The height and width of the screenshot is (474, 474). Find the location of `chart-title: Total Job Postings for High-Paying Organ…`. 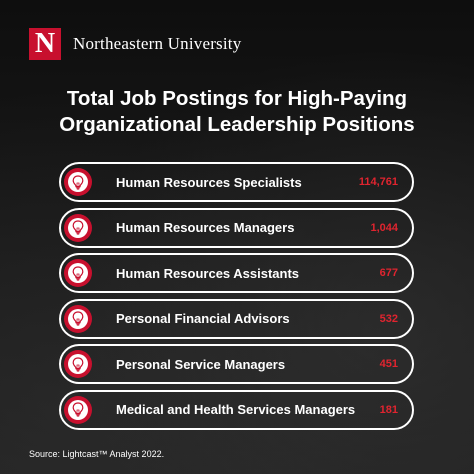

chart-title: Total Job Postings for High-Paying Organ… is located at coordinates (237, 112).